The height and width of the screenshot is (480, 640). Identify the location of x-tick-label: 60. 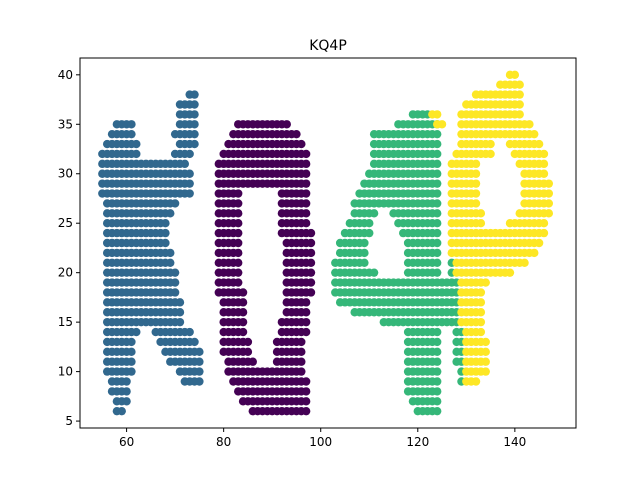
(126, 442).